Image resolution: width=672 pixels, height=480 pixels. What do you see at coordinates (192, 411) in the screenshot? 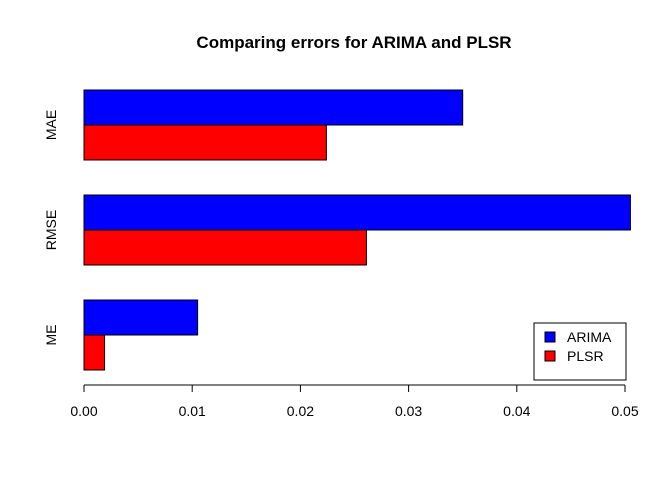
I see `x-tick-label: 0.01` at bounding box center [192, 411].